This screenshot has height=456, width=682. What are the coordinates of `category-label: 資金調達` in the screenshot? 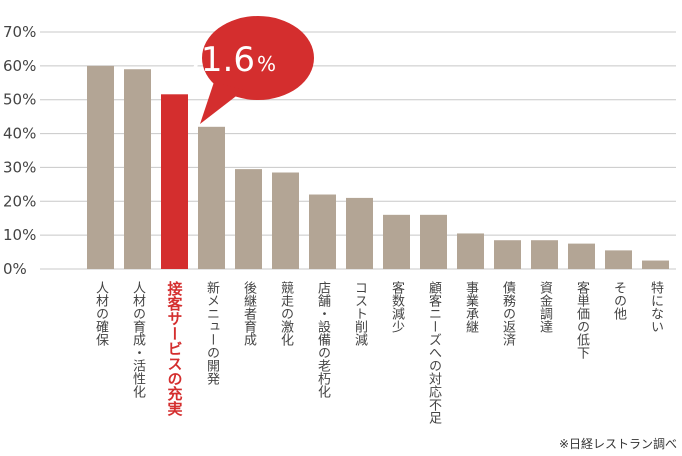 It's located at (545, 307).